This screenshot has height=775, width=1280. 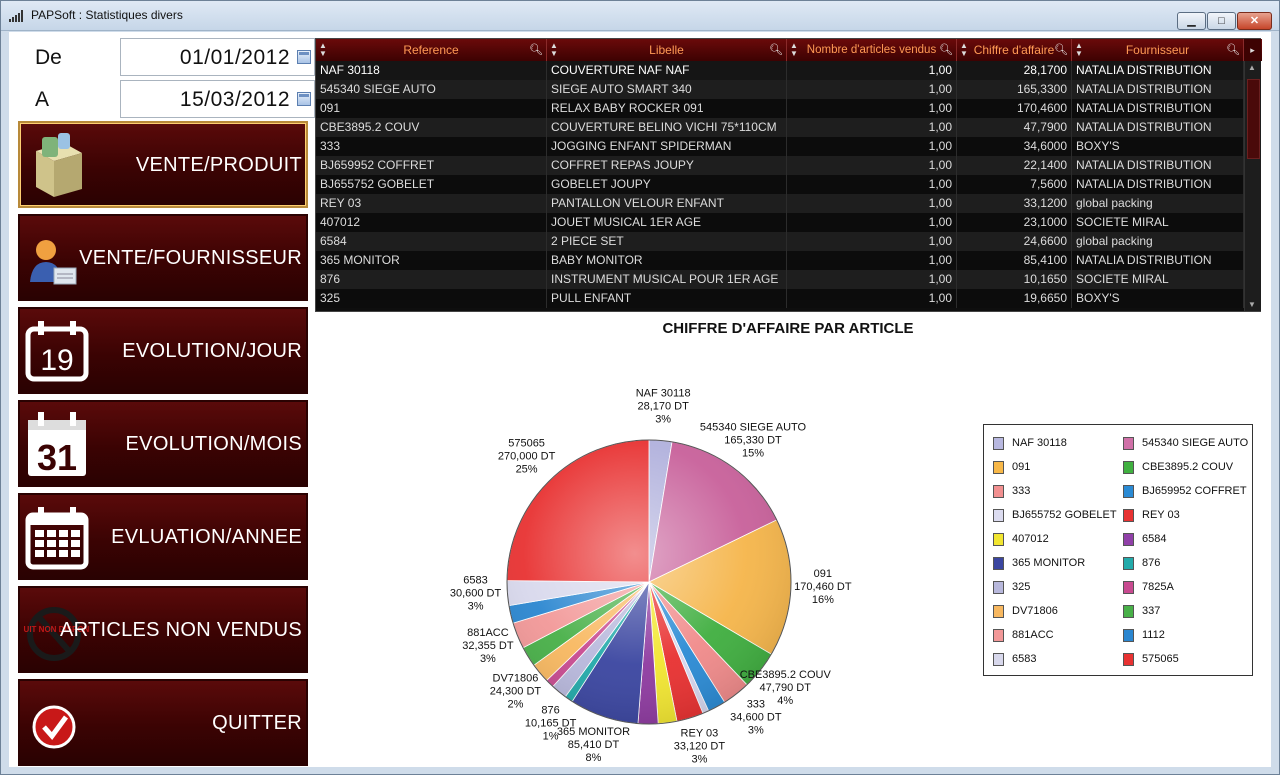 I want to click on vente-fournisseur-button: VENTE/FOURNISSEUR, so click(x=163, y=257).